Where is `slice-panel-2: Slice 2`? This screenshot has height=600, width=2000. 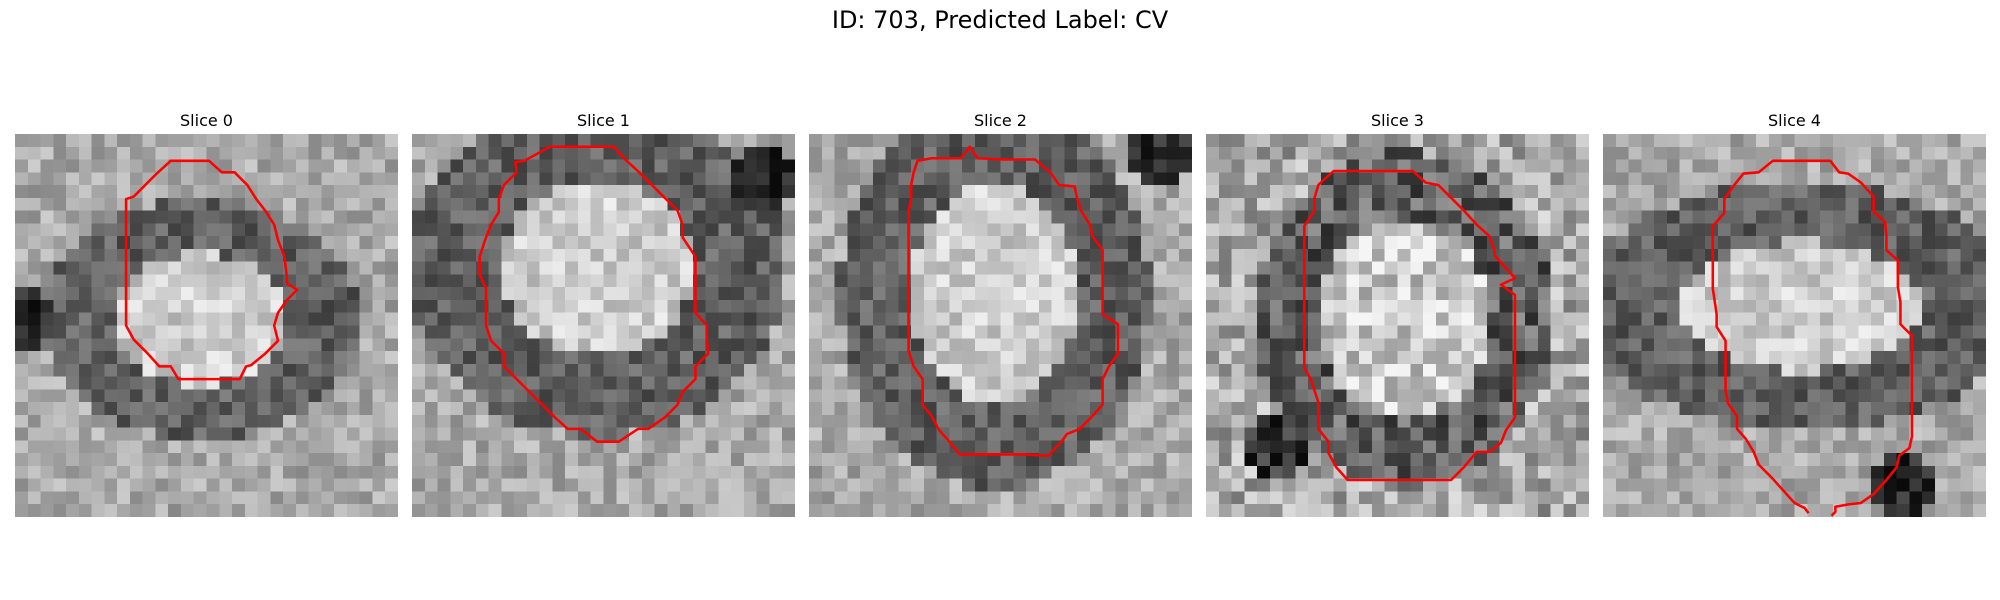 slice-panel-2: Slice 2 is located at coordinates (1000, 312).